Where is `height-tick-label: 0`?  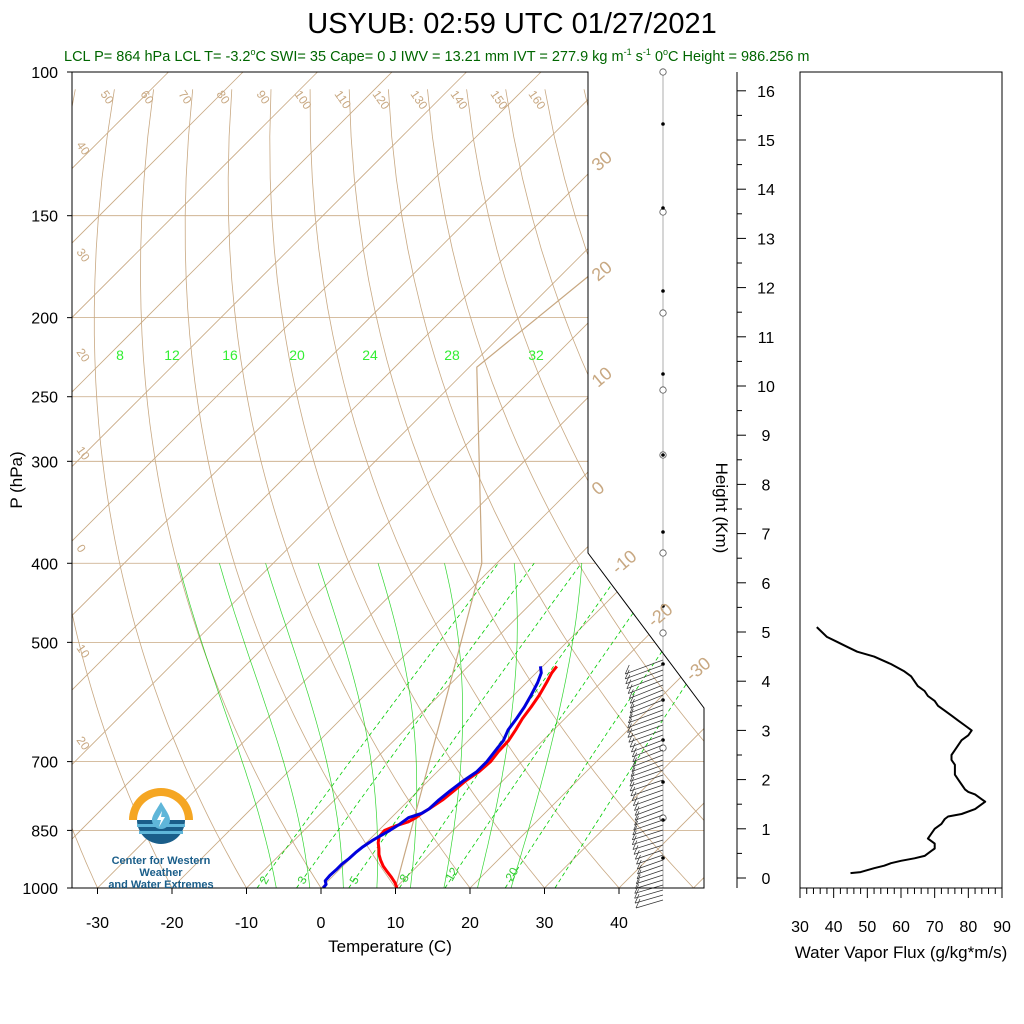 height-tick-label: 0 is located at coordinates (766, 879).